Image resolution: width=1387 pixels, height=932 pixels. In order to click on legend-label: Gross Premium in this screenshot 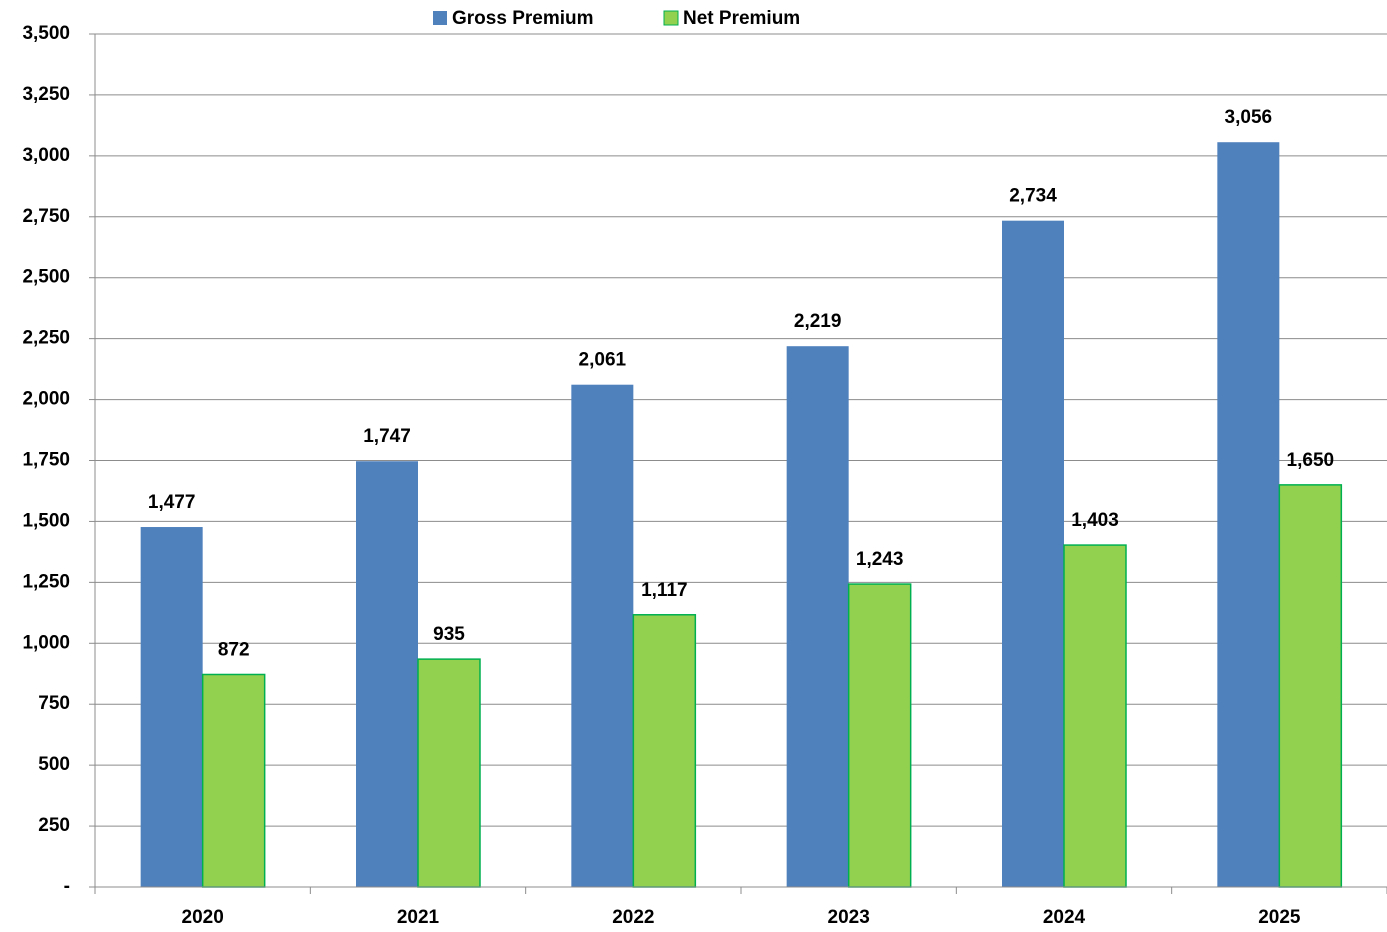, I will do `click(523, 18)`.